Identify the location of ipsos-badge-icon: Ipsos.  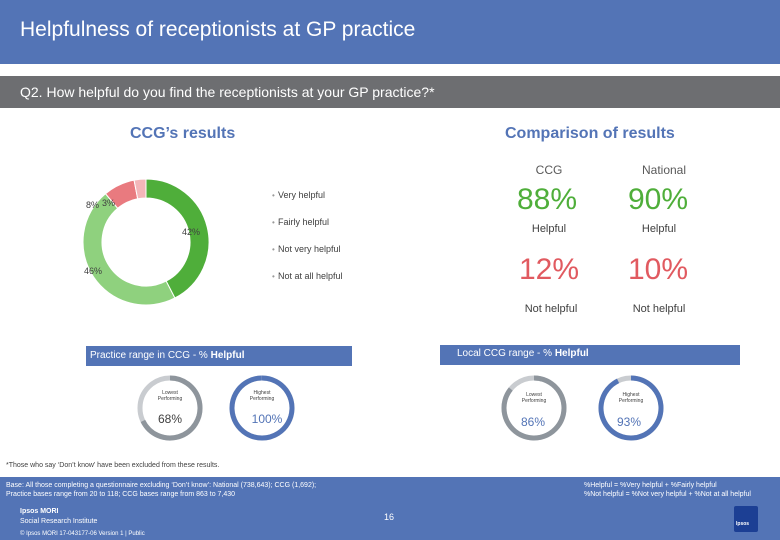
(746, 519).